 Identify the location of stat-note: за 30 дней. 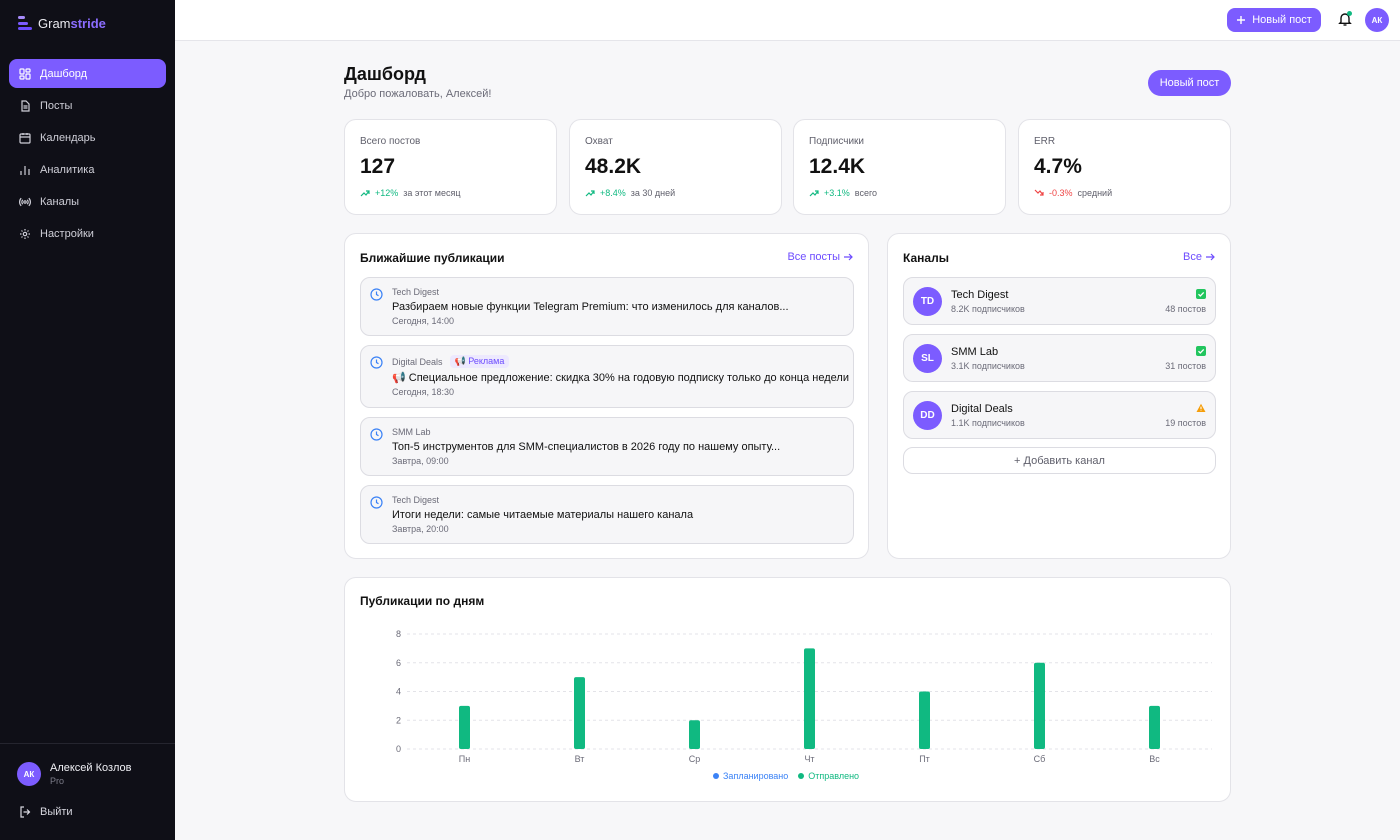
(653, 193).